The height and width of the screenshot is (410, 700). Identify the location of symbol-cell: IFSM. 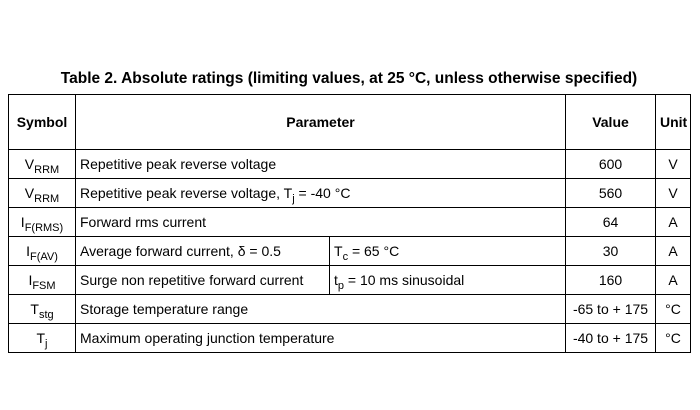
(42, 280).